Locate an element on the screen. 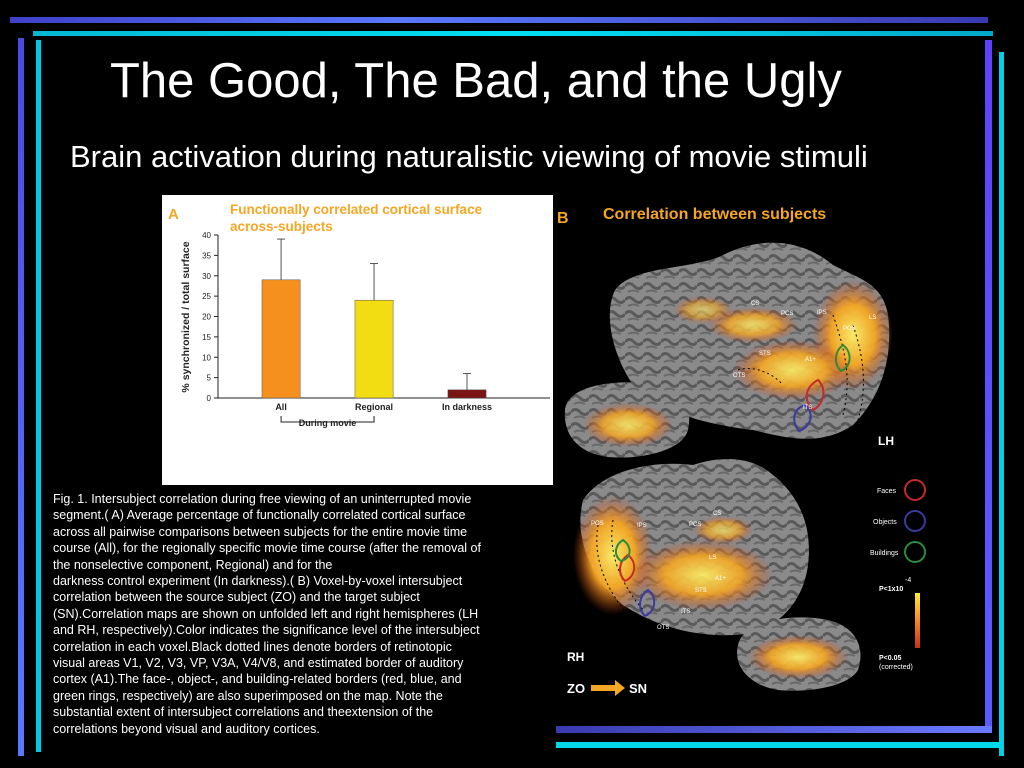  y-tick-label: 0 is located at coordinates (209, 398).